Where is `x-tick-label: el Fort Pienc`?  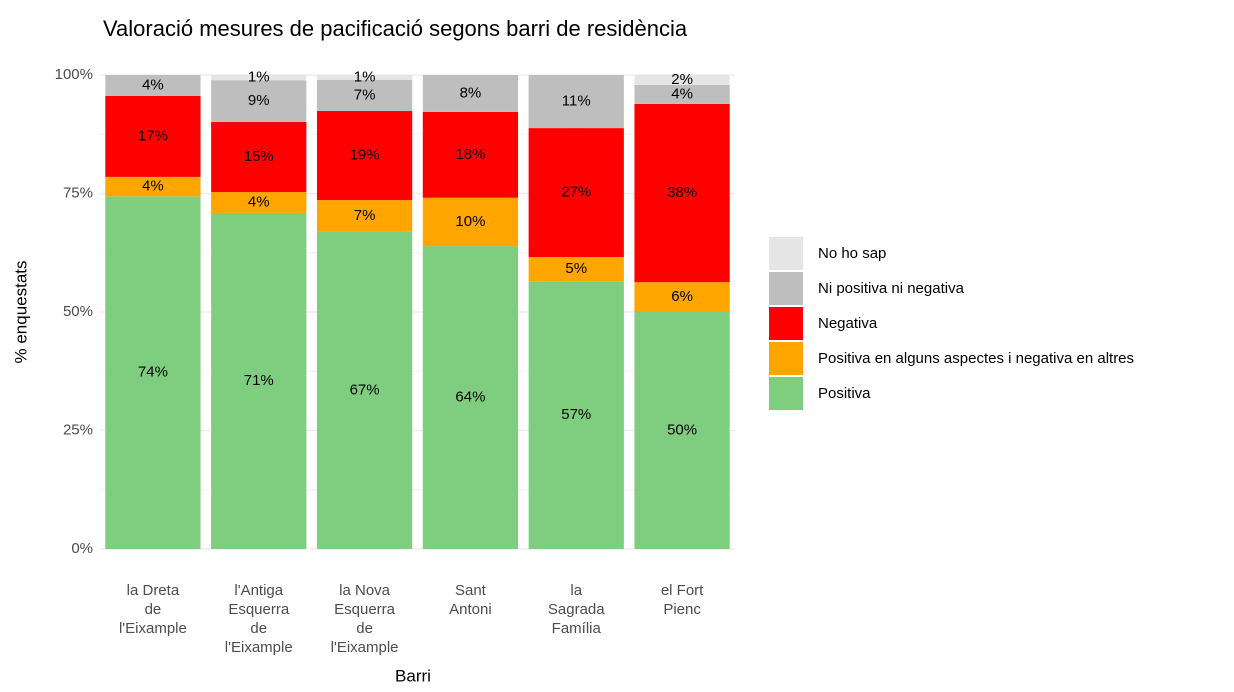 x-tick-label: el Fort Pienc is located at coordinates (682, 600).